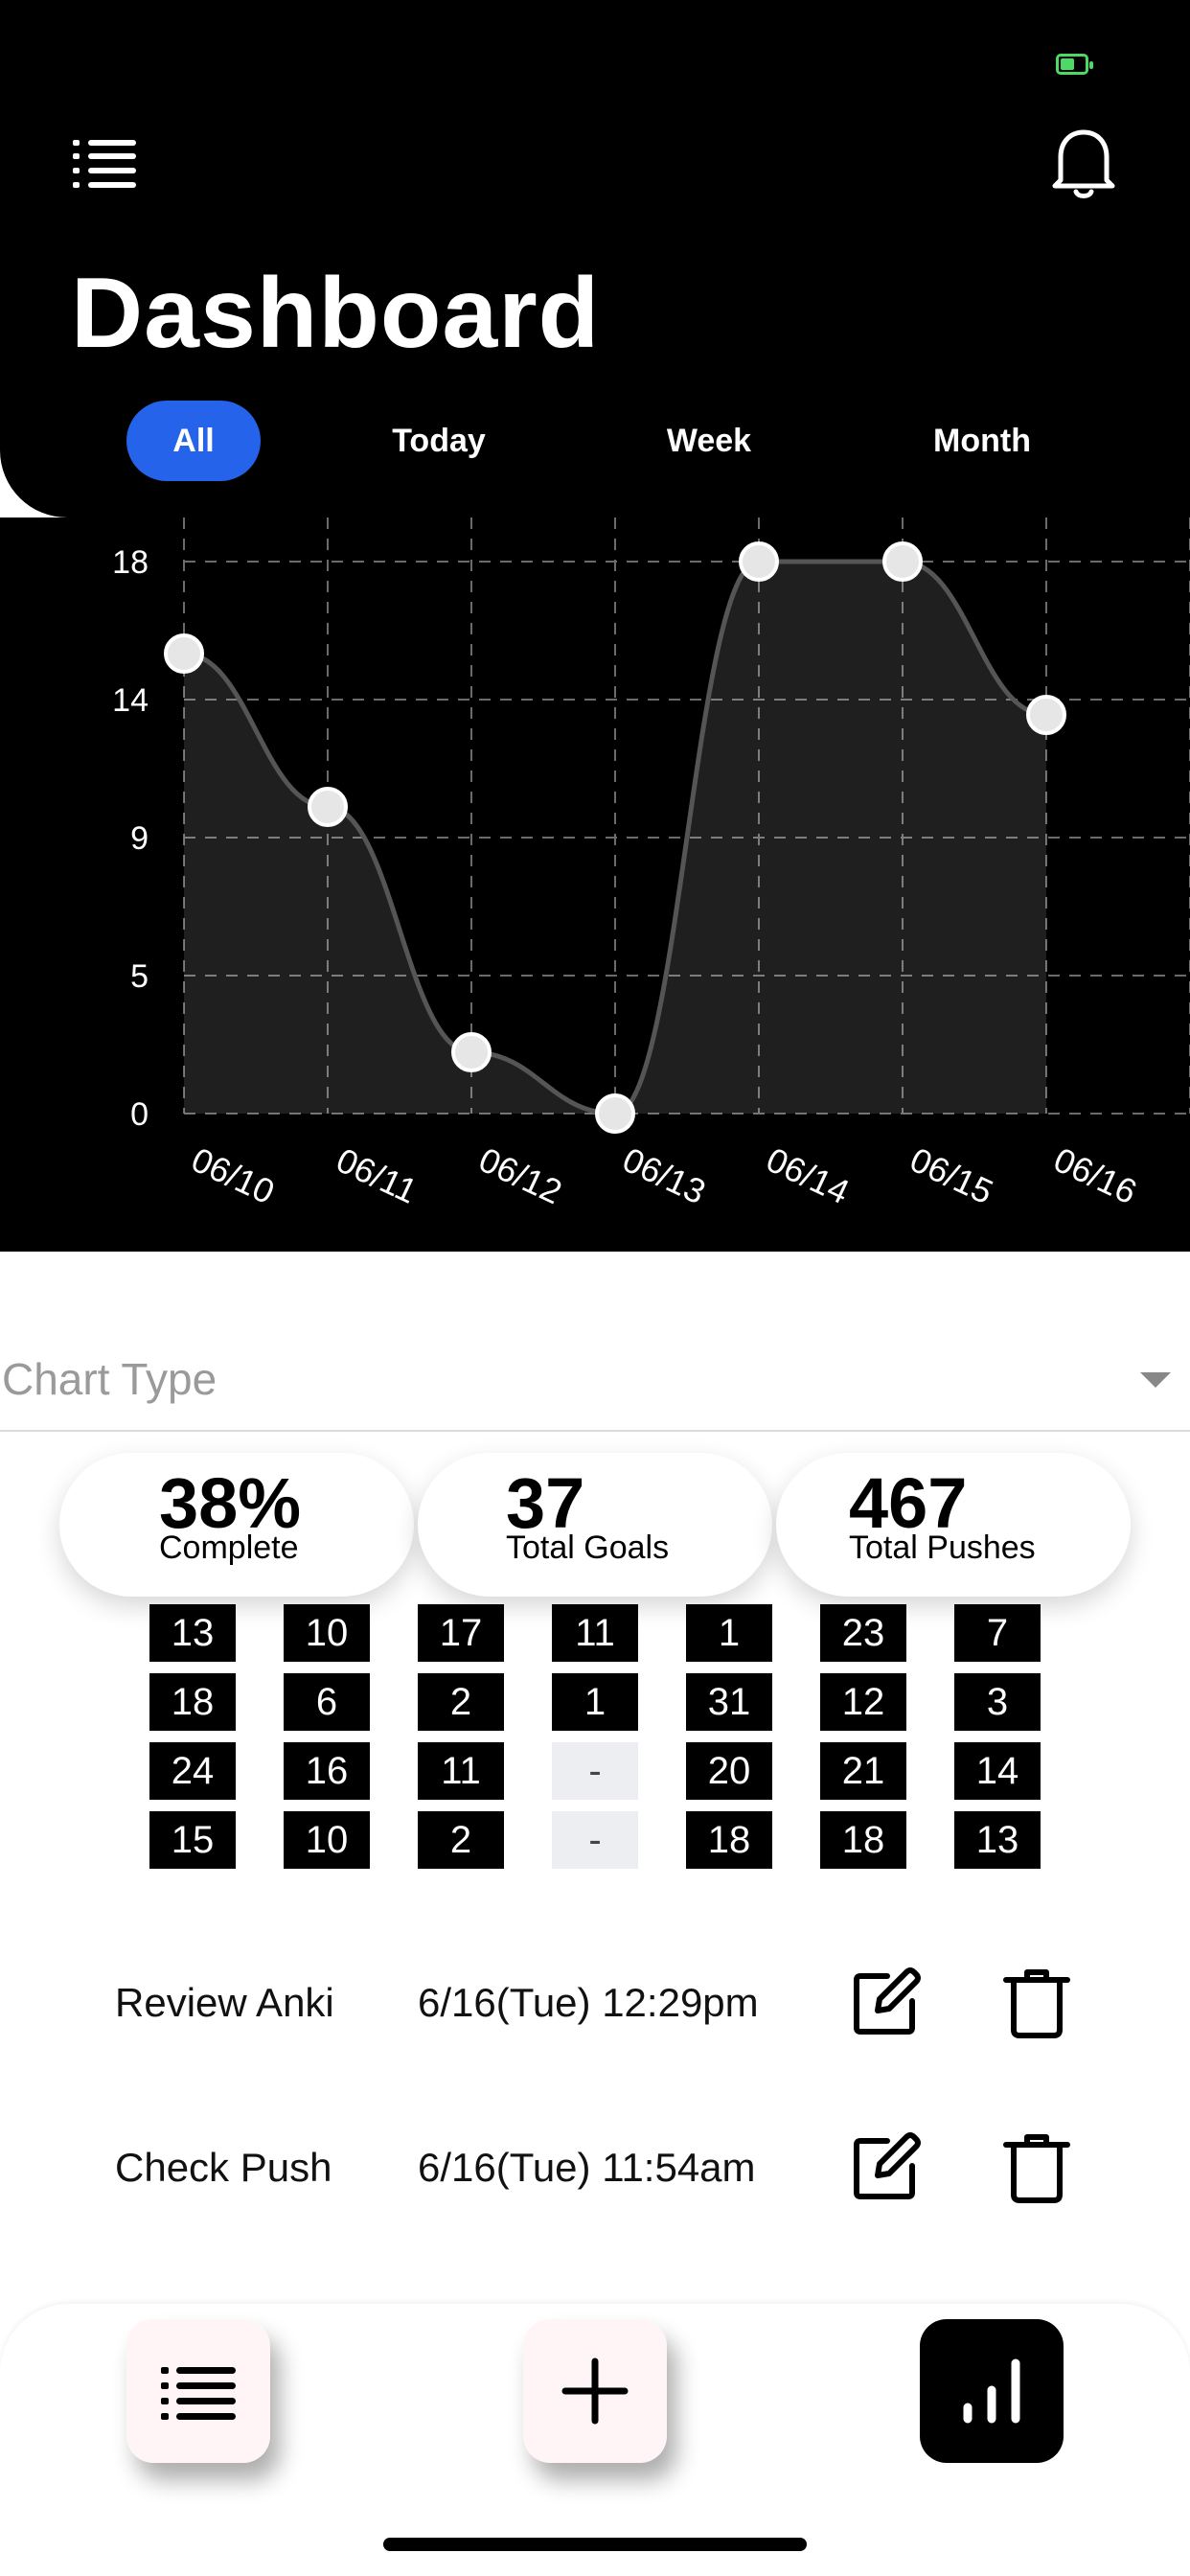  What do you see at coordinates (863, 1771) in the screenshot?
I see `grid-cell: 21` at bounding box center [863, 1771].